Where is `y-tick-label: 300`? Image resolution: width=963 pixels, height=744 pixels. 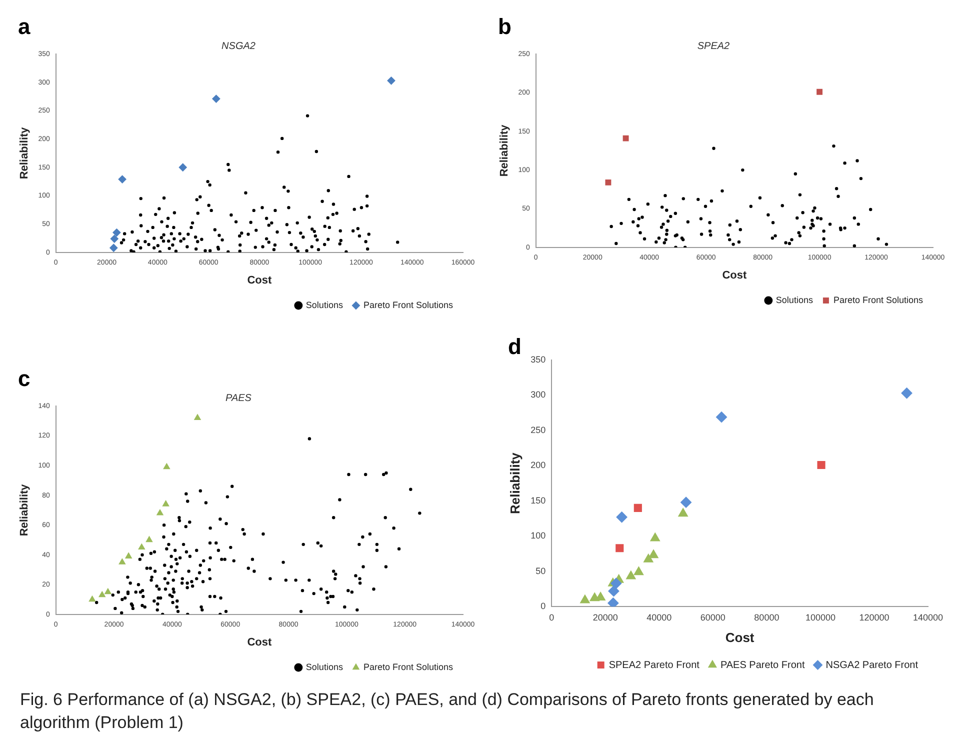
y-tick-label: 300 is located at coordinates (538, 395).